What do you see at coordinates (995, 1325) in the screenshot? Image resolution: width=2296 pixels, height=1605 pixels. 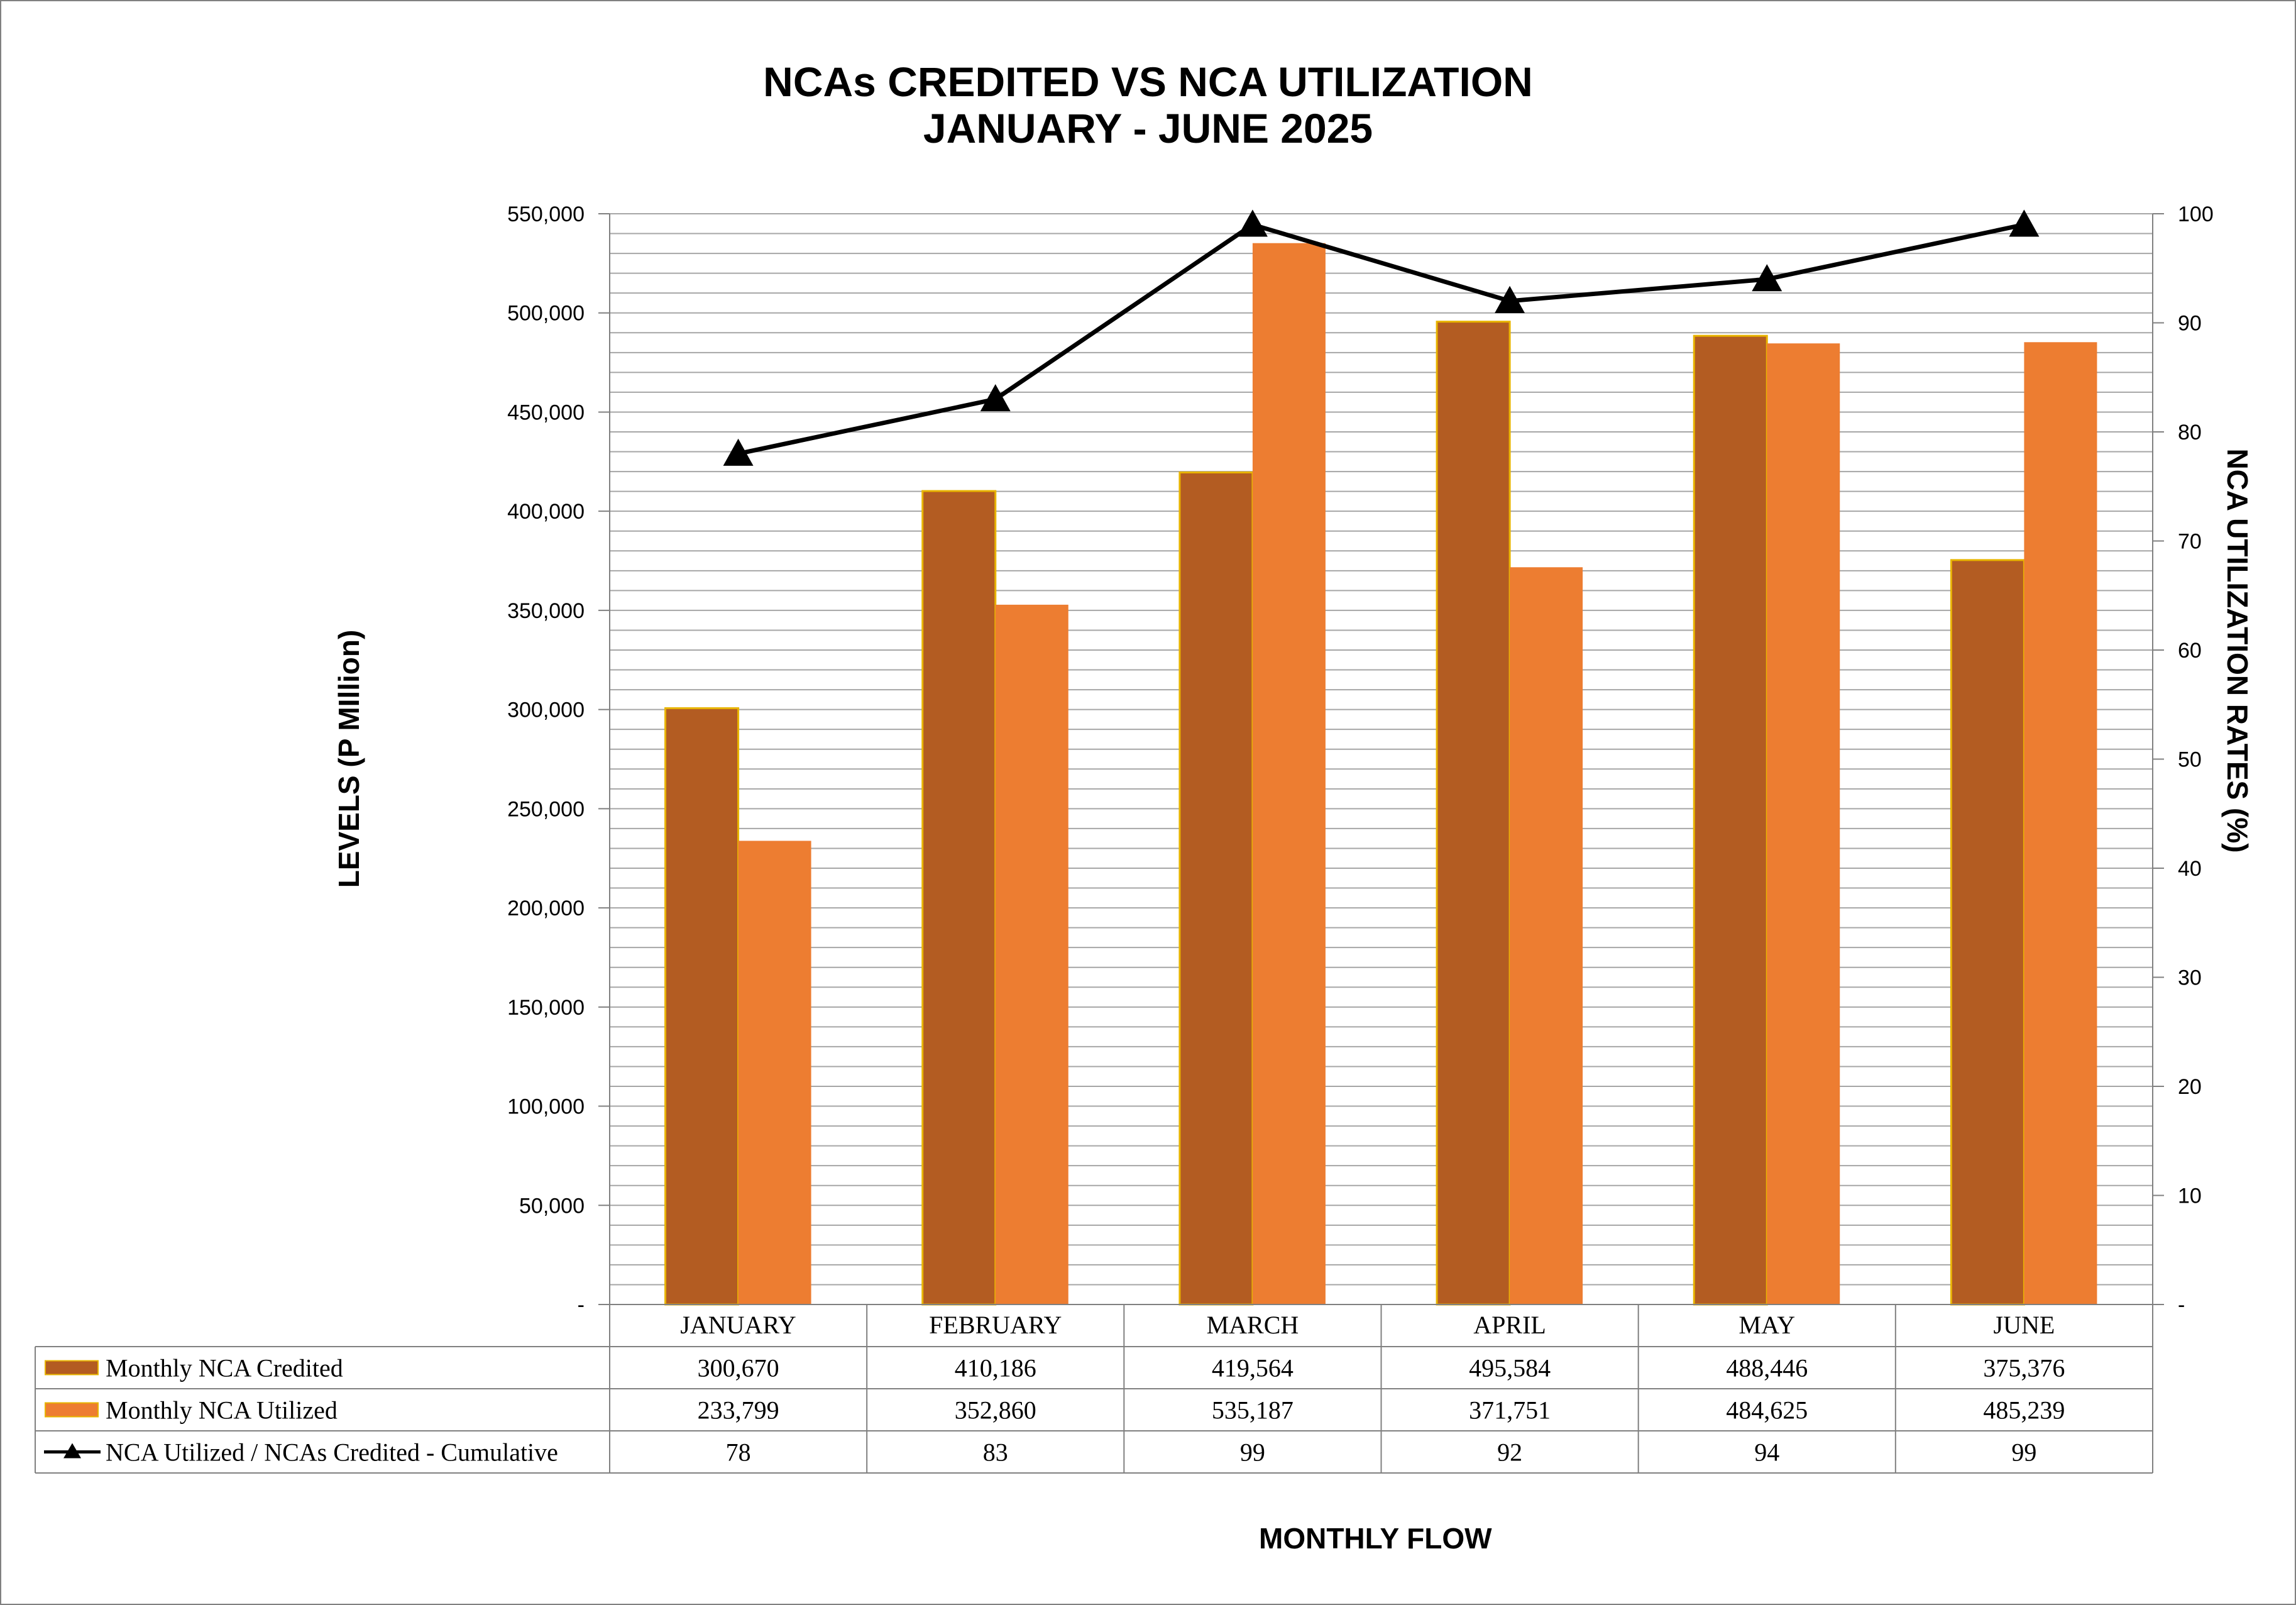 I see `x-category-label: FEBRUARY` at bounding box center [995, 1325].